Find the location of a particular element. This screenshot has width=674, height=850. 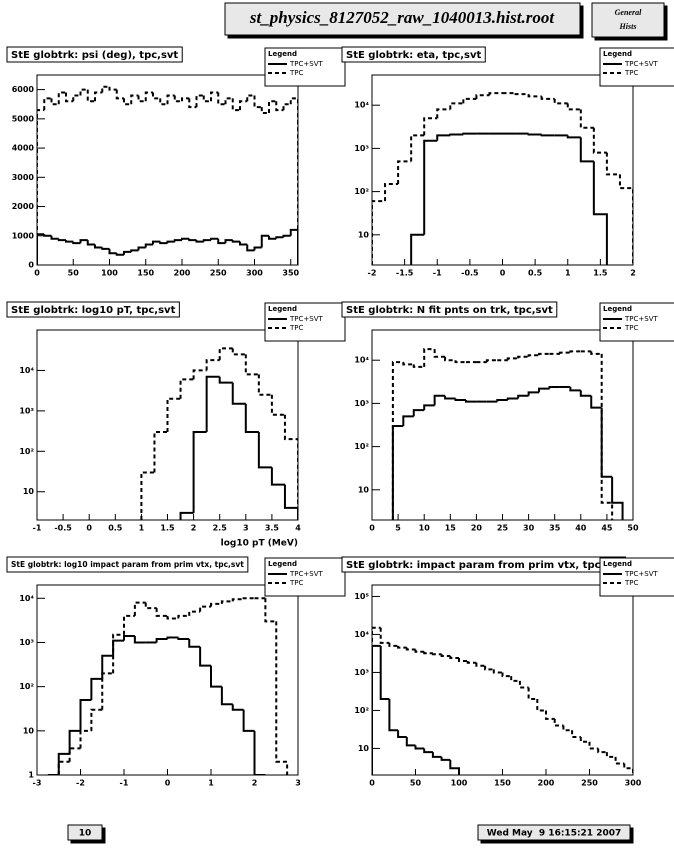

plot-frame is located at coordinates (502, 425).